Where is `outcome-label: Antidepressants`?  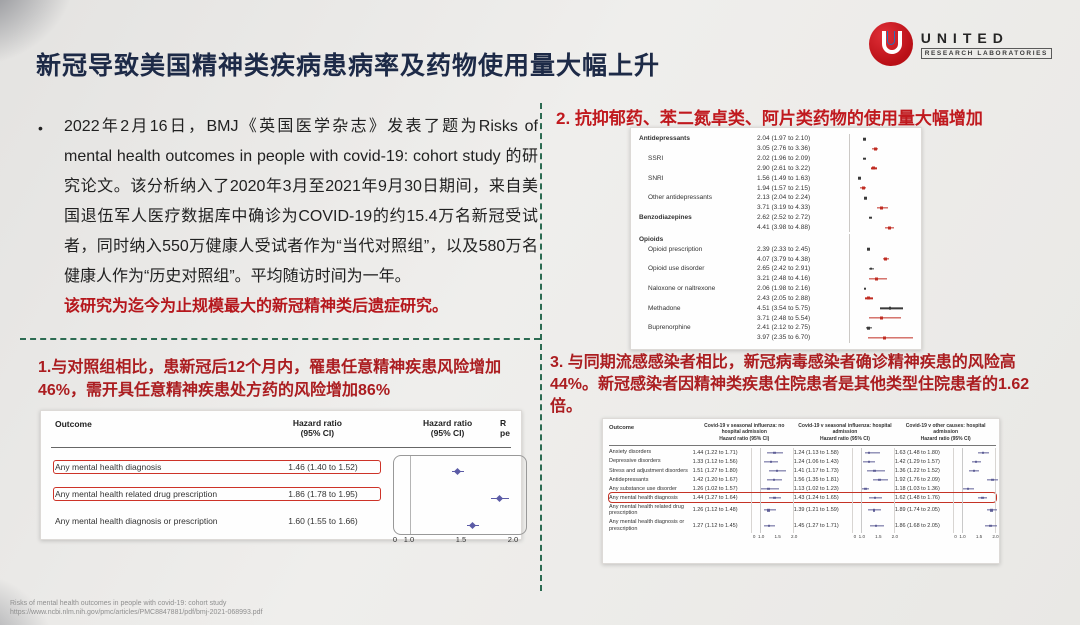
outcome-label: Antidepressants is located at coordinates (629, 479).